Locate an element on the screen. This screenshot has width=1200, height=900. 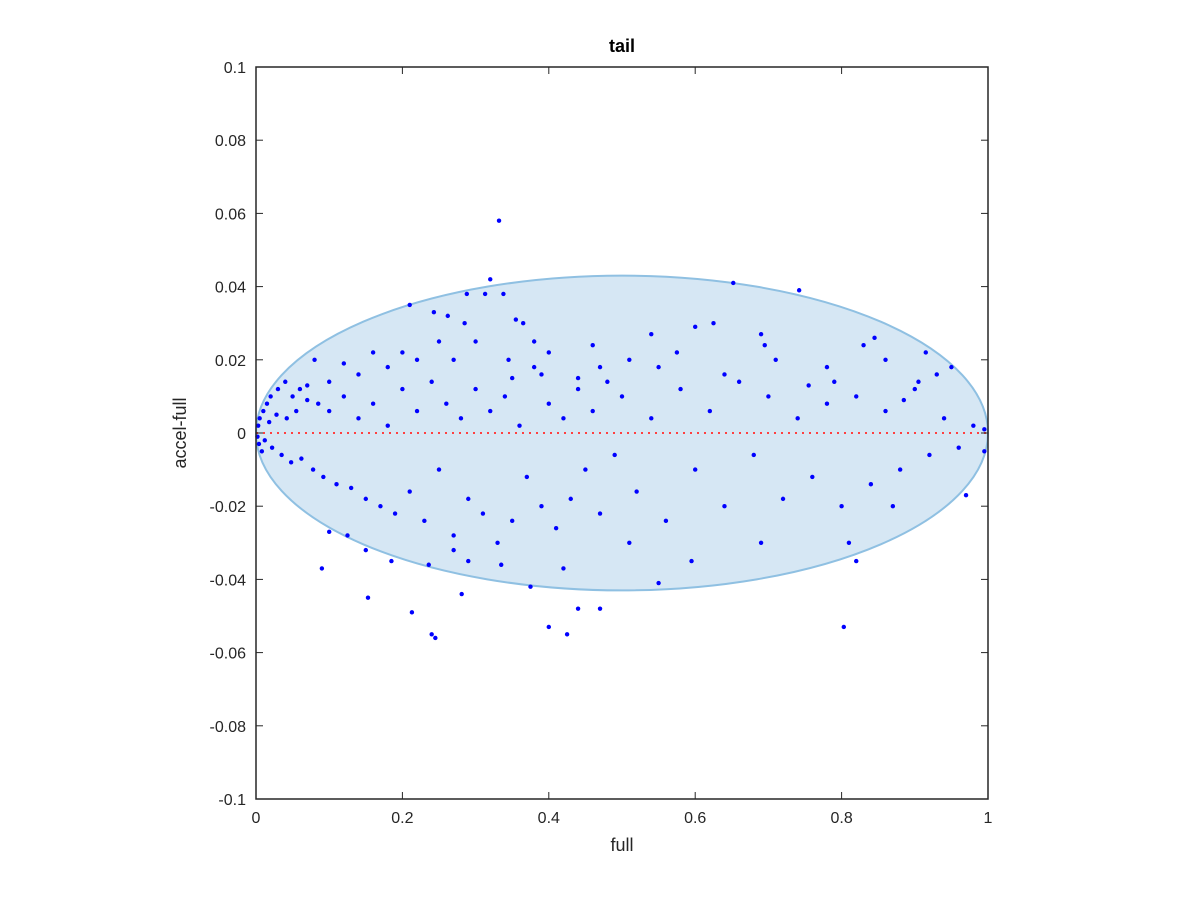
x-tick-labels: 0 0.2 0.4 0.6 0.8 1 is located at coordinates (622, 818).